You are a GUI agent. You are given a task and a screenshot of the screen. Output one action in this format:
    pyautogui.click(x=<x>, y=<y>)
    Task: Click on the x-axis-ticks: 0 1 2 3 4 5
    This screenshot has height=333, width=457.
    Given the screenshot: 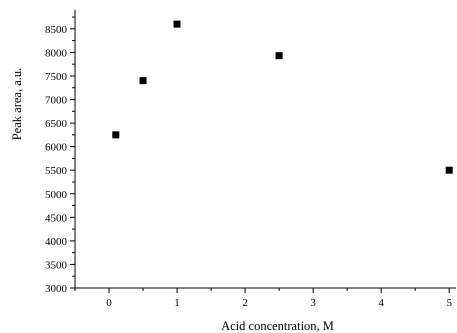 What is the action you would take?
    pyautogui.click(x=263, y=298)
    